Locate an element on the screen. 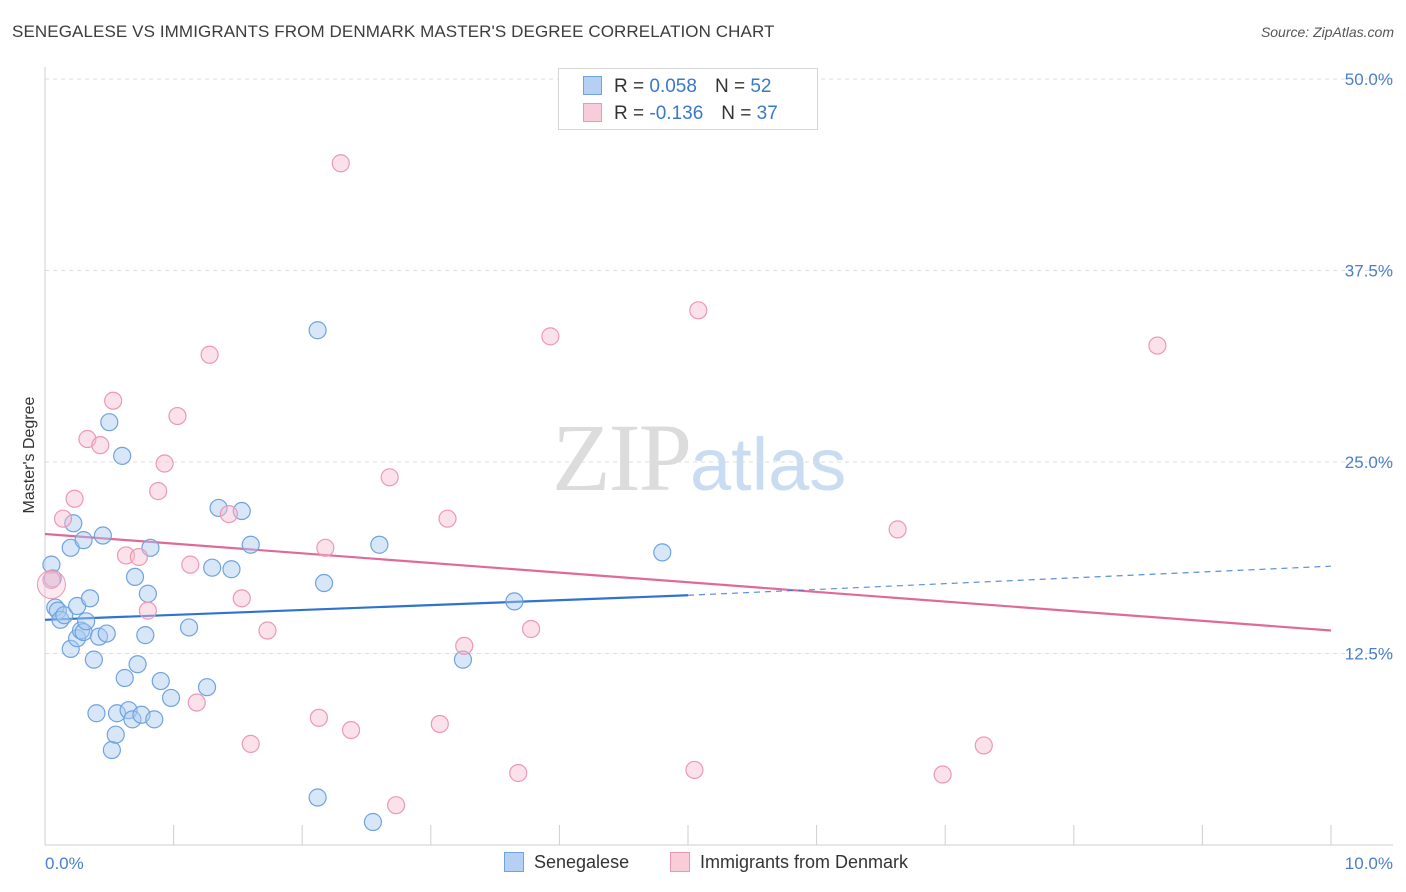  bottom-legend-denmark: Immigrants from Denmark is located at coordinates (789, 862).